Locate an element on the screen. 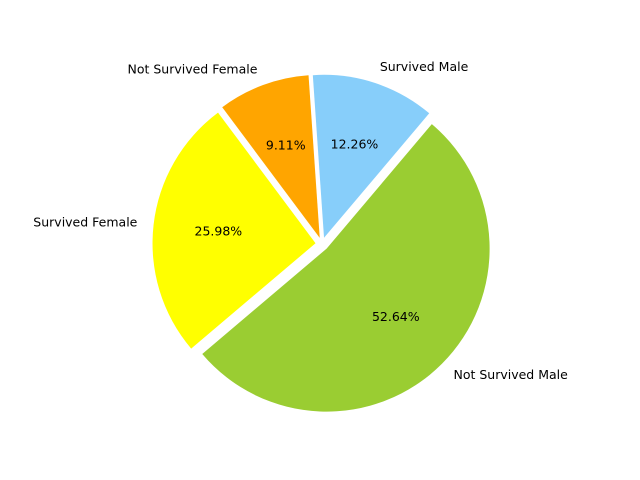 Image resolution: width=640 pixels, height=480 pixels. pie-slice-survived-female is located at coordinates (234, 230).